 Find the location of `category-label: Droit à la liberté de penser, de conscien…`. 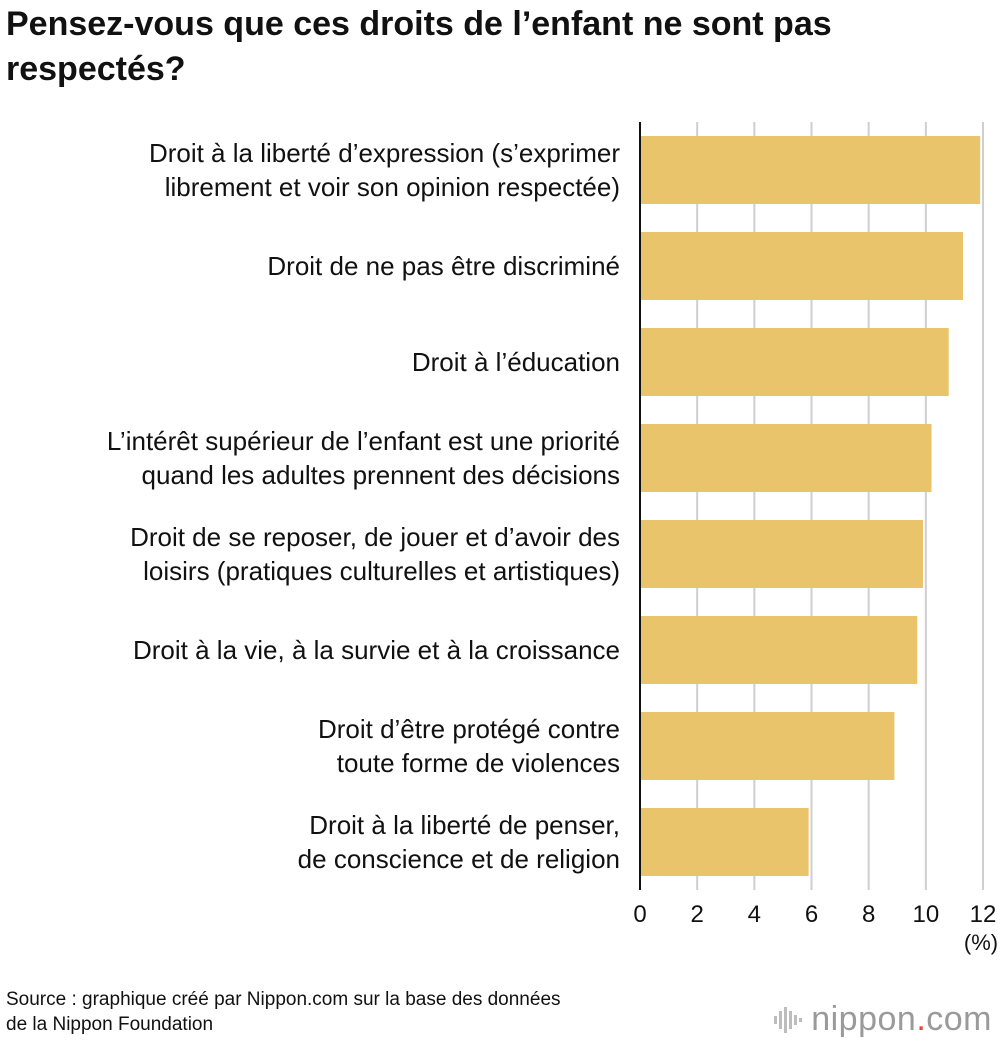

category-label: Droit à la liberté de penser, de conscien… is located at coordinates (459, 842).